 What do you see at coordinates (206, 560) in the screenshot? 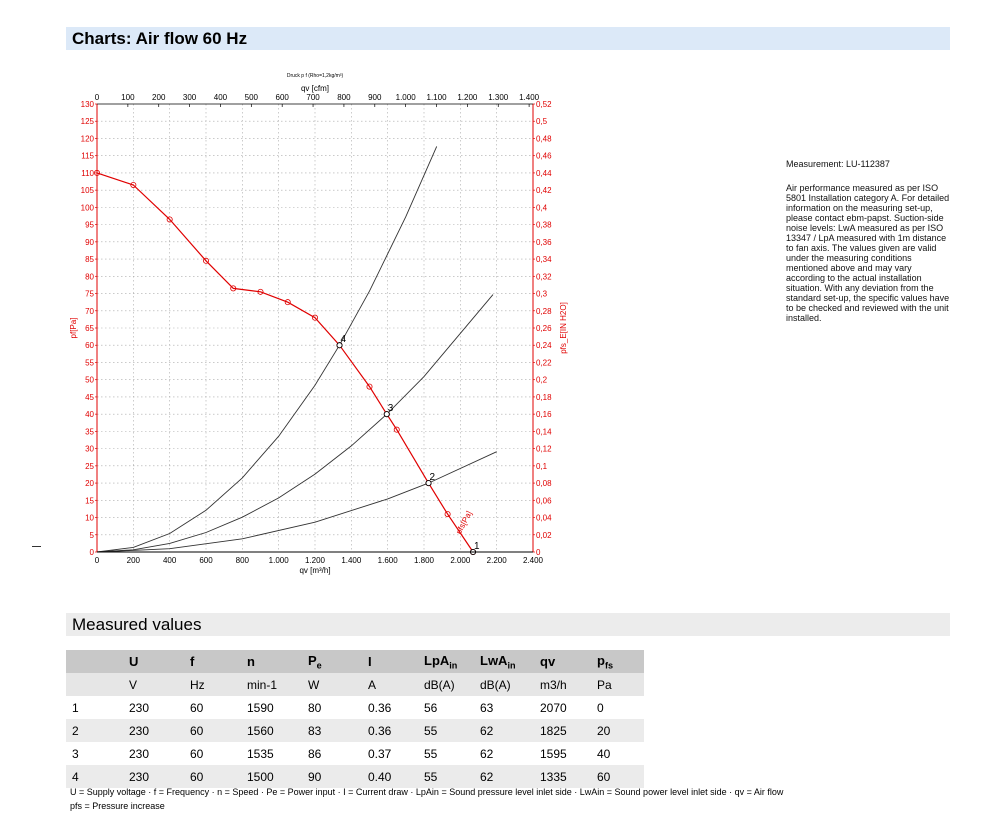
I see `x-tick-label: 600` at bounding box center [206, 560].